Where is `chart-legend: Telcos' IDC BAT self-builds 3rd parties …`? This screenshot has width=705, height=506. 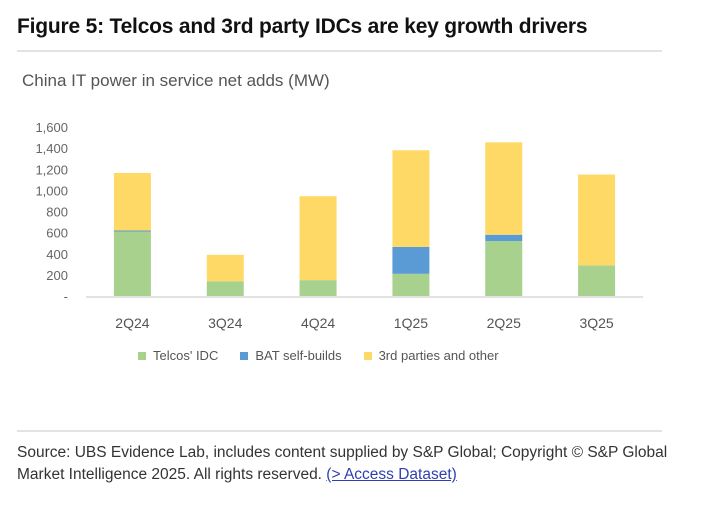
chart-legend: Telcos' IDC BAT self-builds 3rd parties … is located at coordinates (318, 355).